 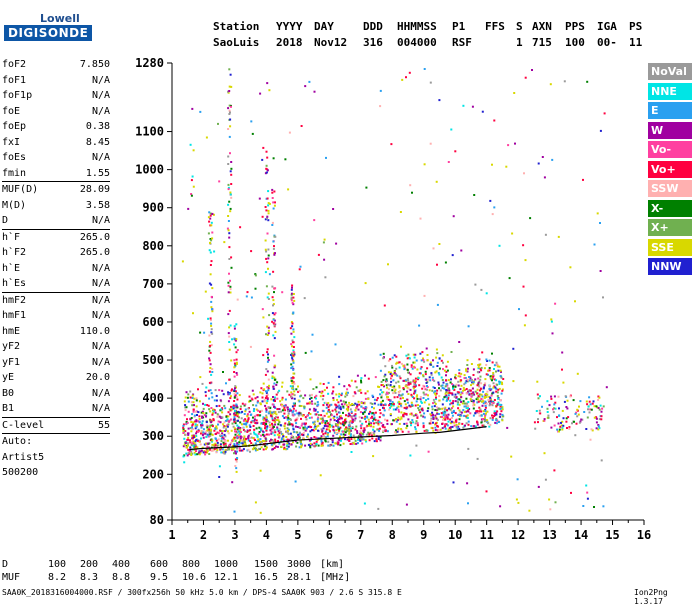 I want to click on muf-cell: 1500, so click(x=266, y=564).